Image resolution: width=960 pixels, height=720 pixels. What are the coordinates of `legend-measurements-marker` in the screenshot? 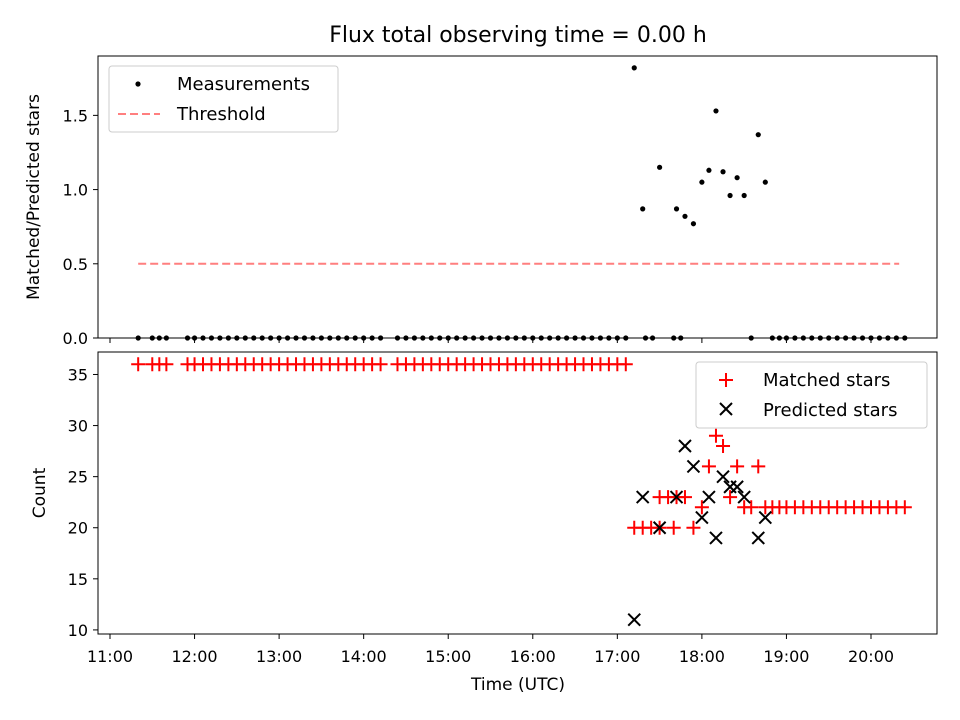 It's located at (138, 84).